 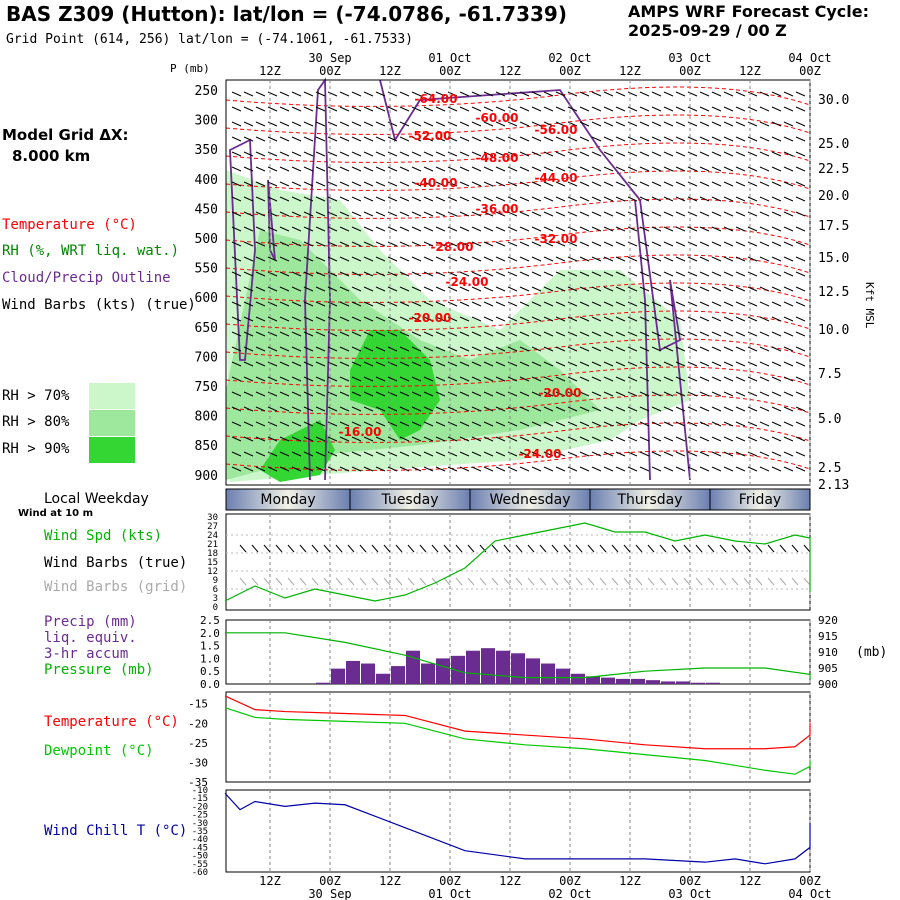 What do you see at coordinates (810, 71) in the screenshot?
I see `top-time-tick: 00Z` at bounding box center [810, 71].